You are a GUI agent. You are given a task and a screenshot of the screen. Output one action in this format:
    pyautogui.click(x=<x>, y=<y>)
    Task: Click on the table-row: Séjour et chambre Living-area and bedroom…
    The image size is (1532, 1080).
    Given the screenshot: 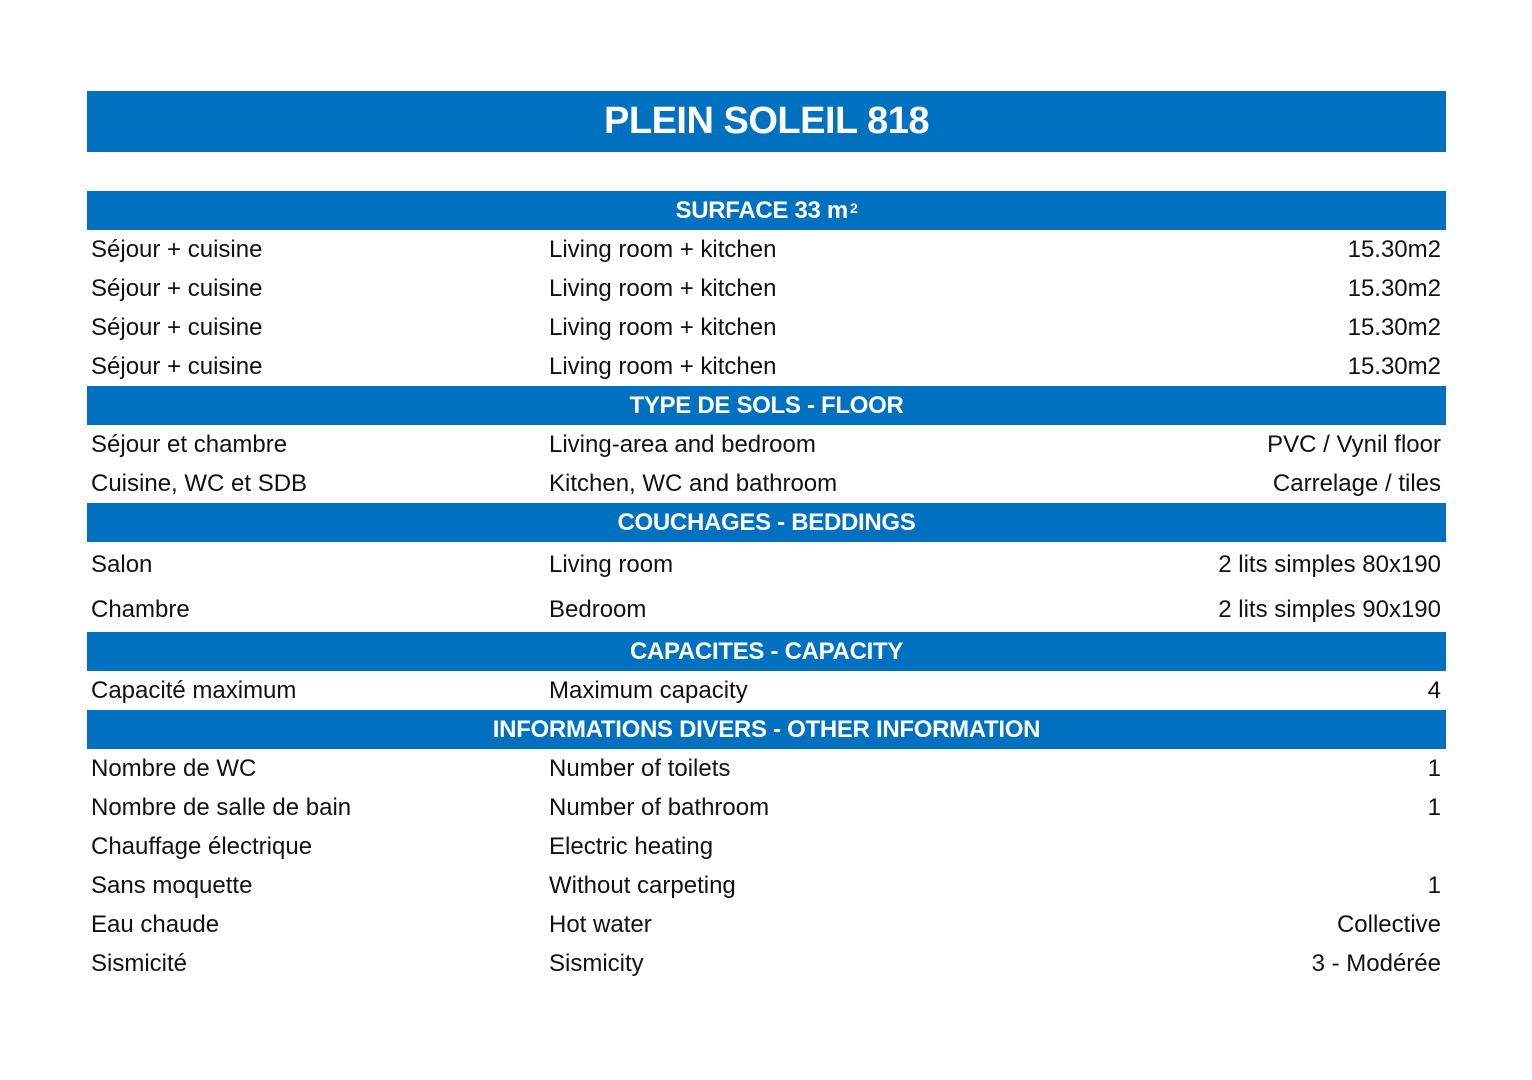 What is the action you would take?
    pyautogui.click(x=766, y=444)
    